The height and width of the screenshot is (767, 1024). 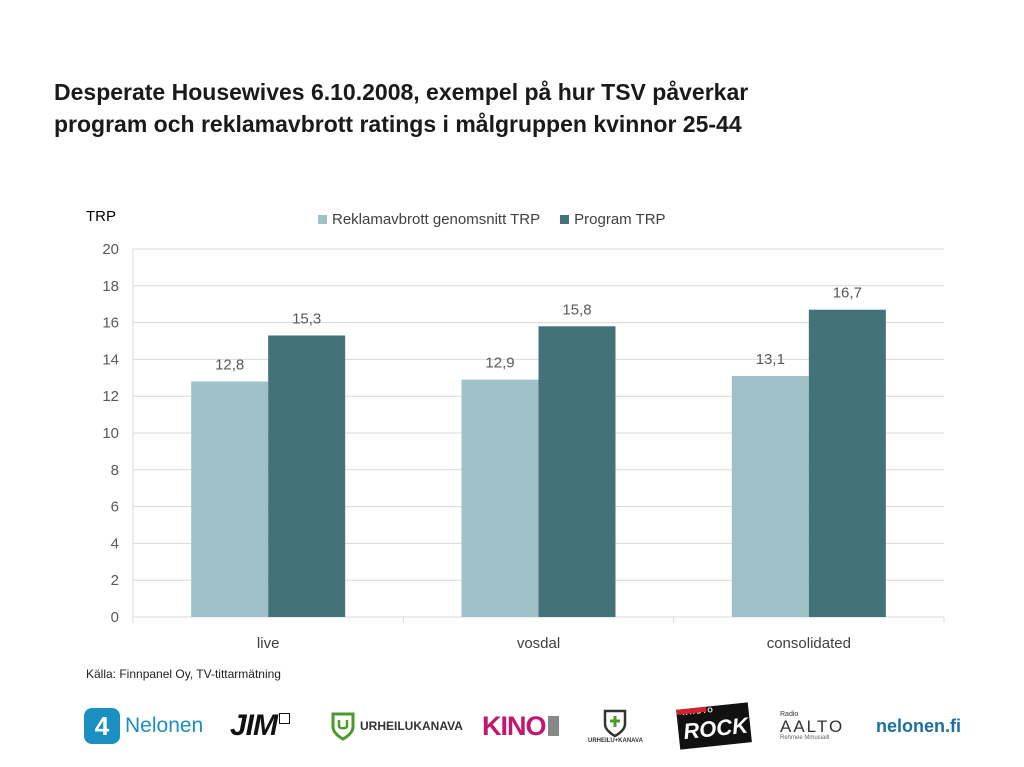 What do you see at coordinates (789, 714) in the screenshot?
I see `radio-aalto-top-text: Radio` at bounding box center [789, 714].